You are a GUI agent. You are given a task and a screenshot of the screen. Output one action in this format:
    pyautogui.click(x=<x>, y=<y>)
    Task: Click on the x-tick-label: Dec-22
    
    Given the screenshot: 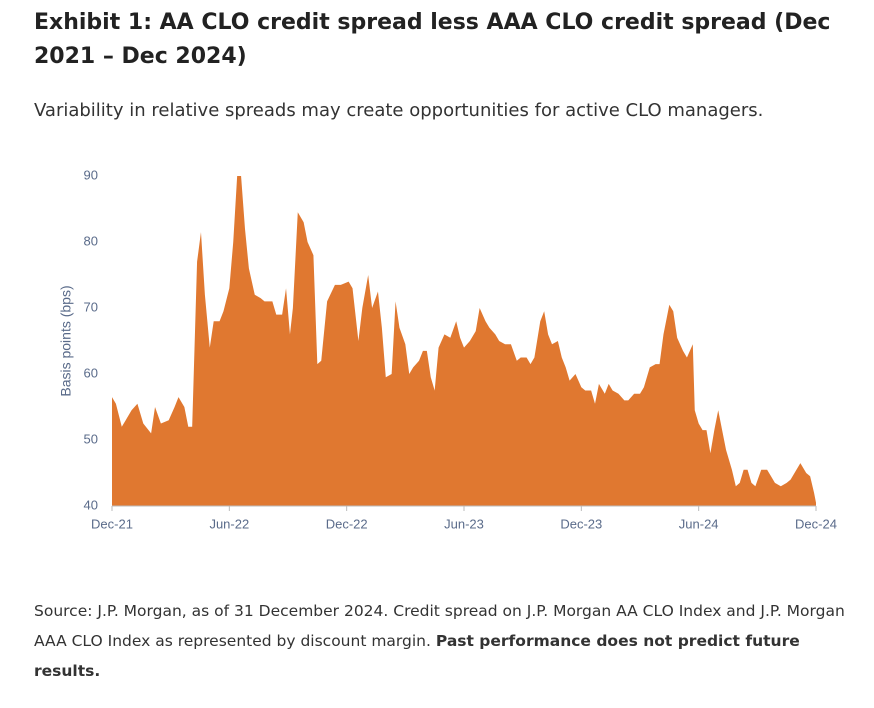 What is the action you would take?
    pyautogui.click(x=347, y=523)
    